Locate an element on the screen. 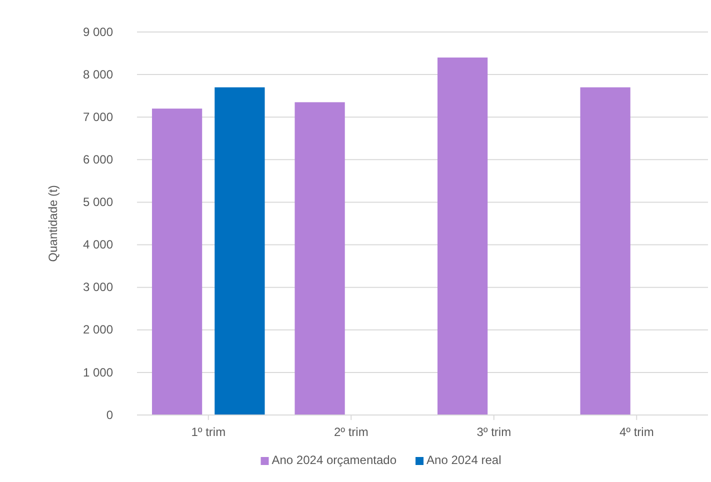 The height and width of the screenshot is (482, 711). y-tick-label: 1 000 is located at coordinates (98, 372).